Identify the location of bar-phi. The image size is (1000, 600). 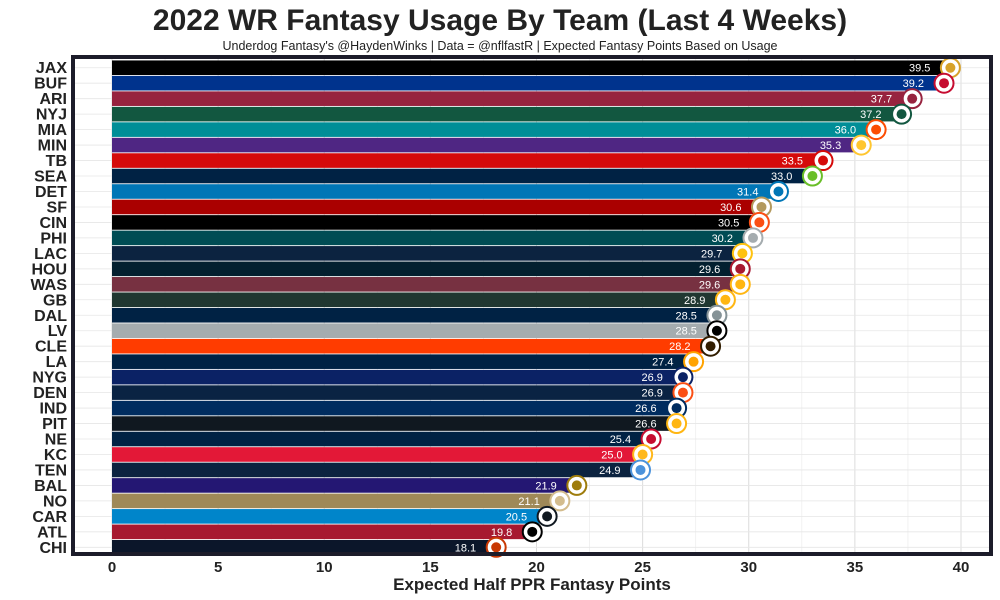
(432, 238).